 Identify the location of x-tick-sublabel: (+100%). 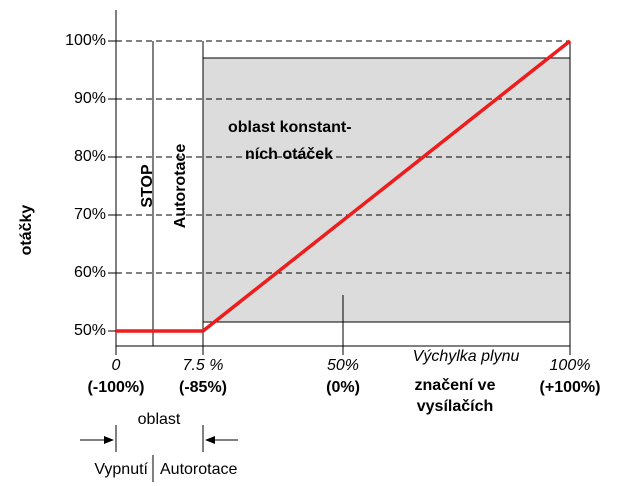
(570, 387).